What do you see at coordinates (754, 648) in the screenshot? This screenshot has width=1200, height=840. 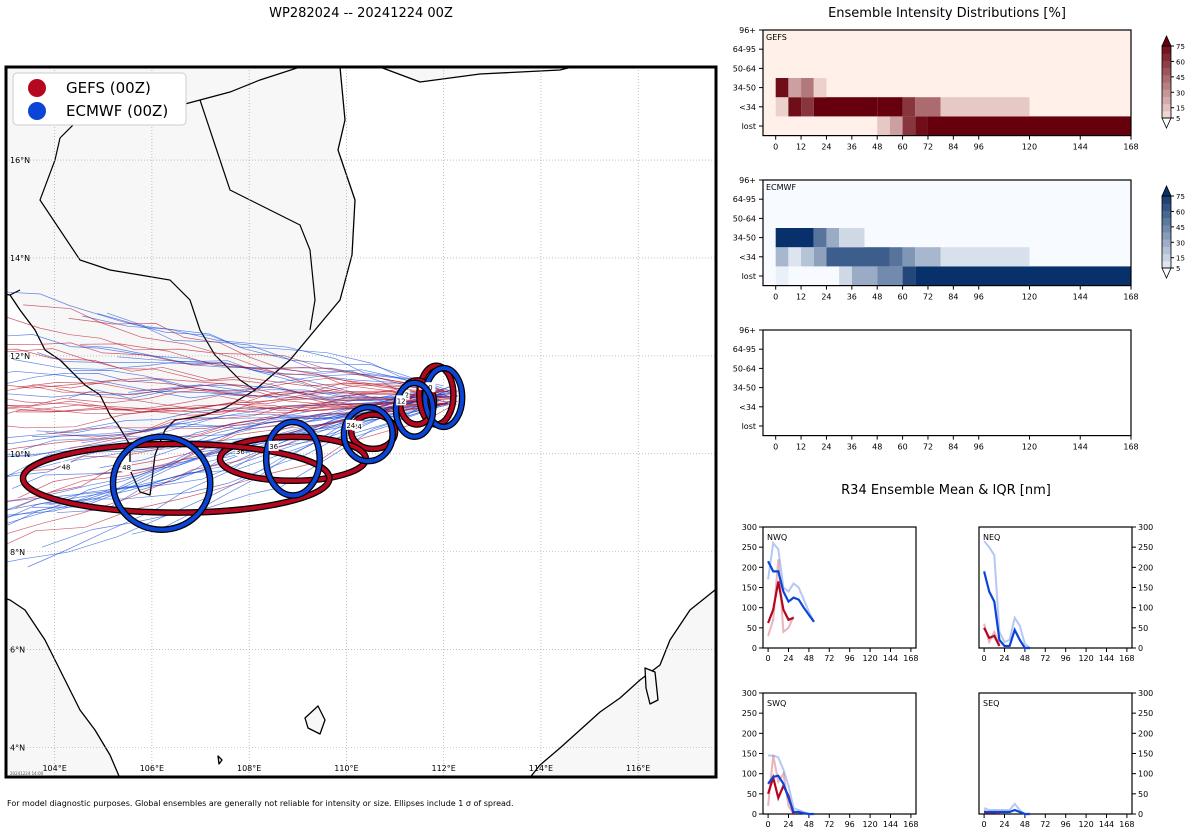 I see `r34-ytick-label: 0` at bounding box center [754, 648].